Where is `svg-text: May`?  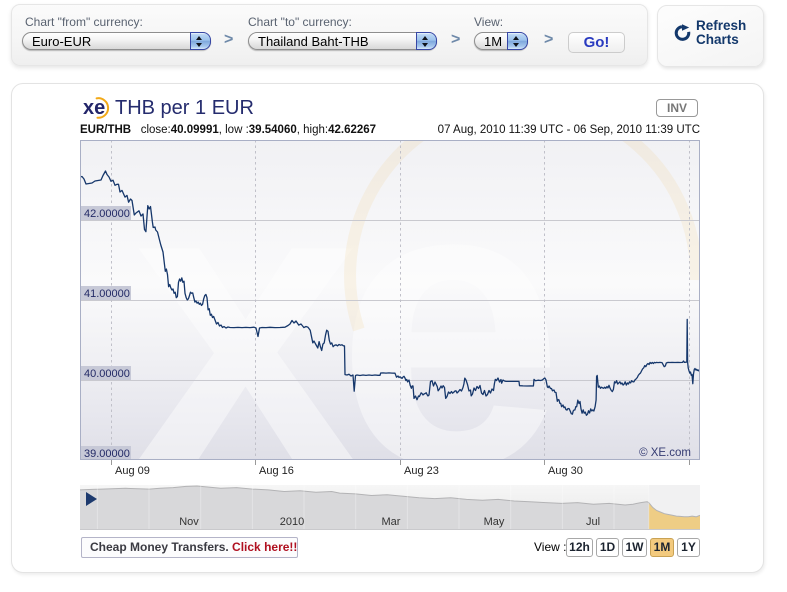
svg-text: May is located at coordinates (494, 522).